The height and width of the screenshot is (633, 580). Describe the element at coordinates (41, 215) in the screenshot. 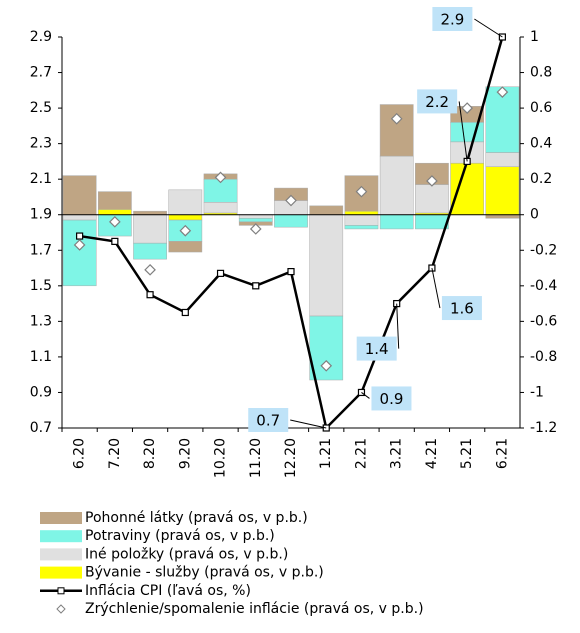

I see `y-tick-label: 1.9` at that location.